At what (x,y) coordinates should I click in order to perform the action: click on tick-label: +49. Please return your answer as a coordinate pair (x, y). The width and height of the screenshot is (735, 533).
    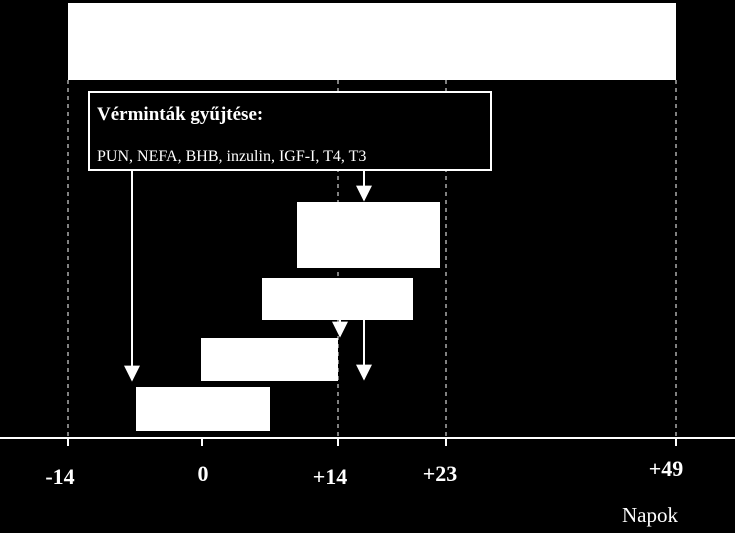
    Looking at the image, I should click on (666, 468).